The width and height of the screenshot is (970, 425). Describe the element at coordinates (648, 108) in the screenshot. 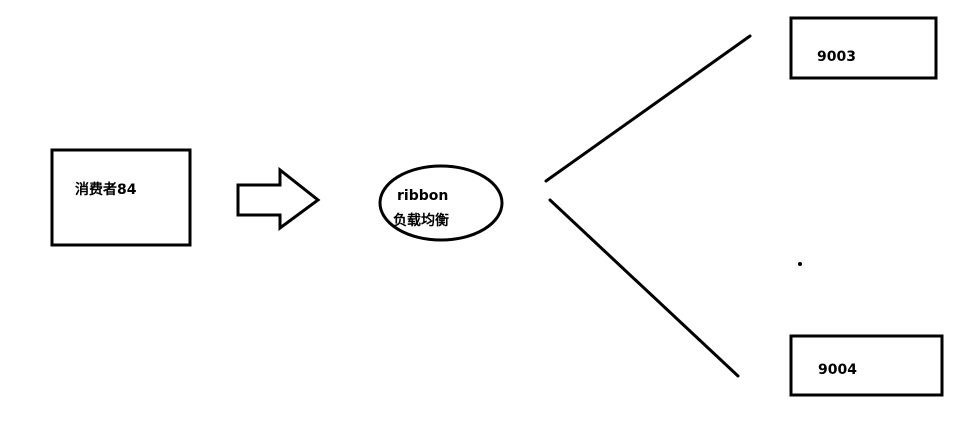

I see `connector-line-top` at that location.